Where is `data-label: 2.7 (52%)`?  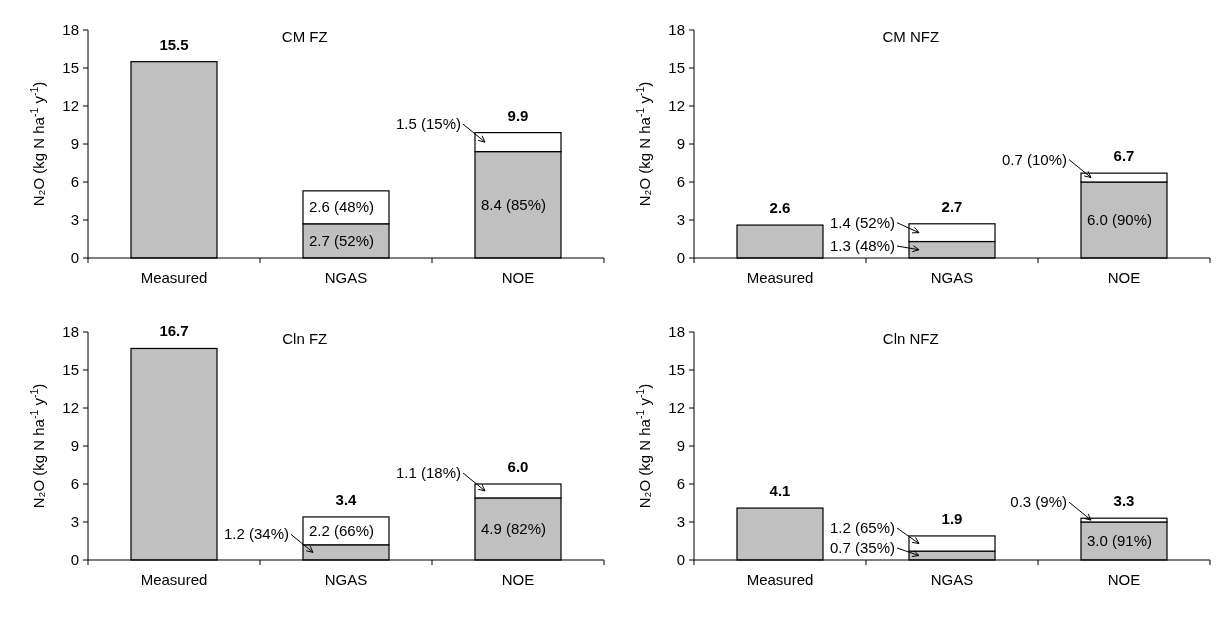
data-label: 2.7 (52%) is located at coordinates (342, 240).